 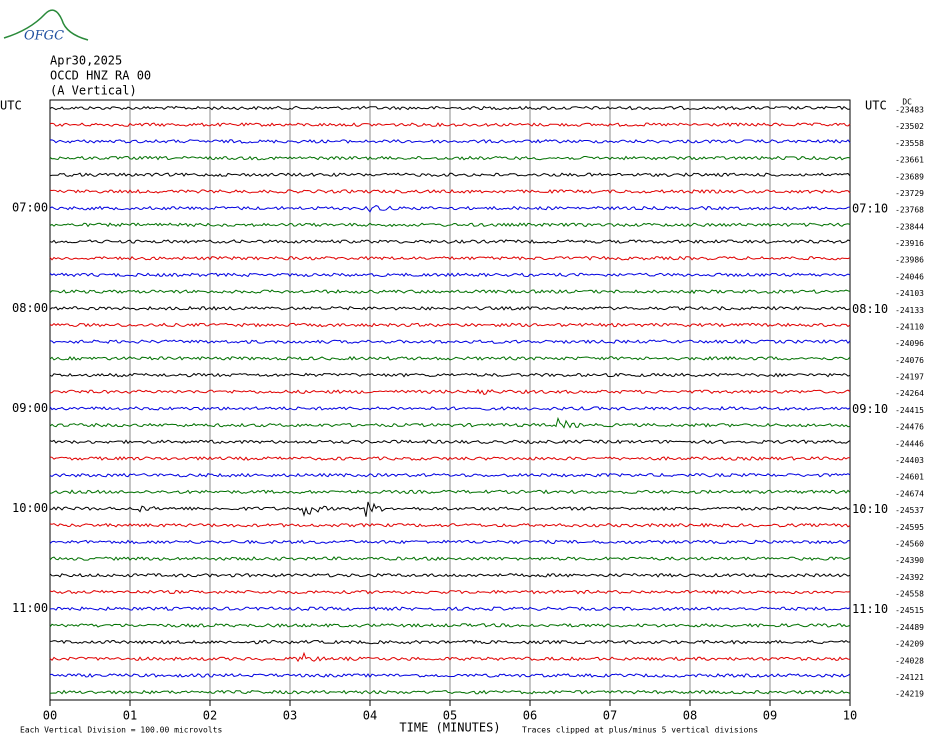 I want to click on x-axis-title: TIME (MINUTES), so click(x=449, y=728).